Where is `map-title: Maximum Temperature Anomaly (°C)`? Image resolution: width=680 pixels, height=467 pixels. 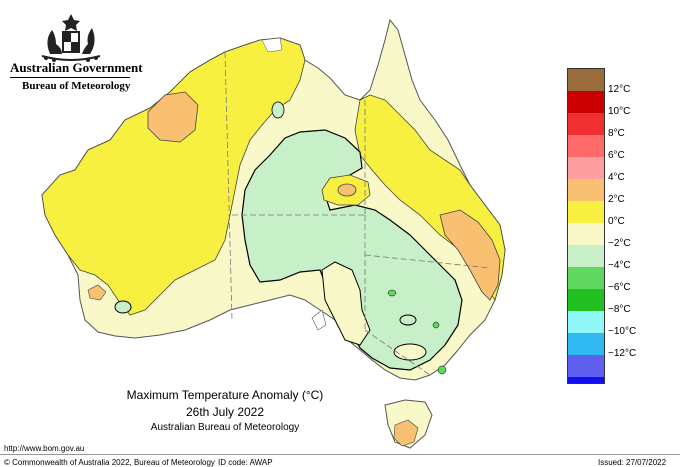
map-title: Maximum Temperature Anomaly (°C) is located at coordinates (225, 395).